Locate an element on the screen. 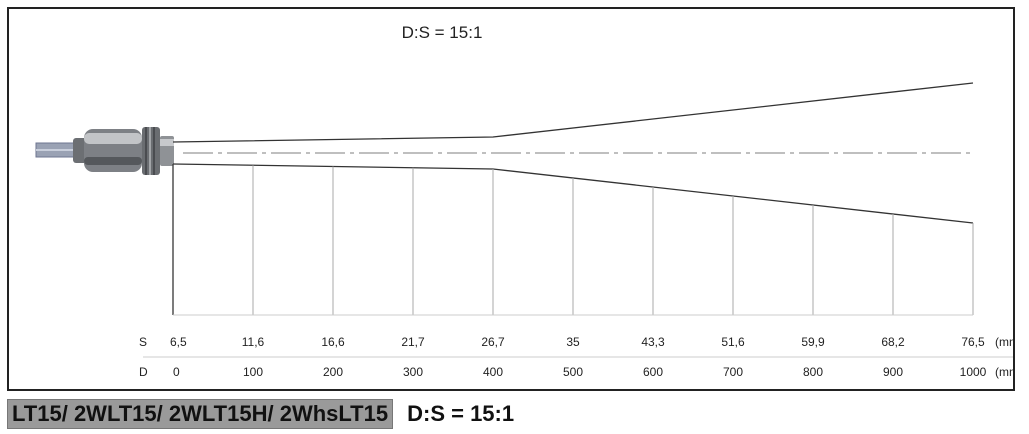 This screenshot has width=1029, height=434. spot-size-label: 35 is located at coordinates (573, 342).